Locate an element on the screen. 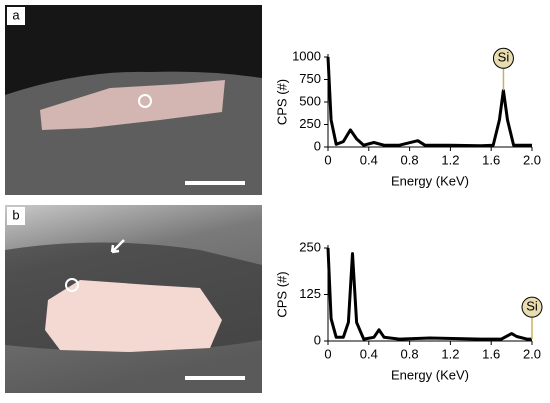 The image size is (550, 403). y-tick-label: 750 is located at coordinates (310, 78).